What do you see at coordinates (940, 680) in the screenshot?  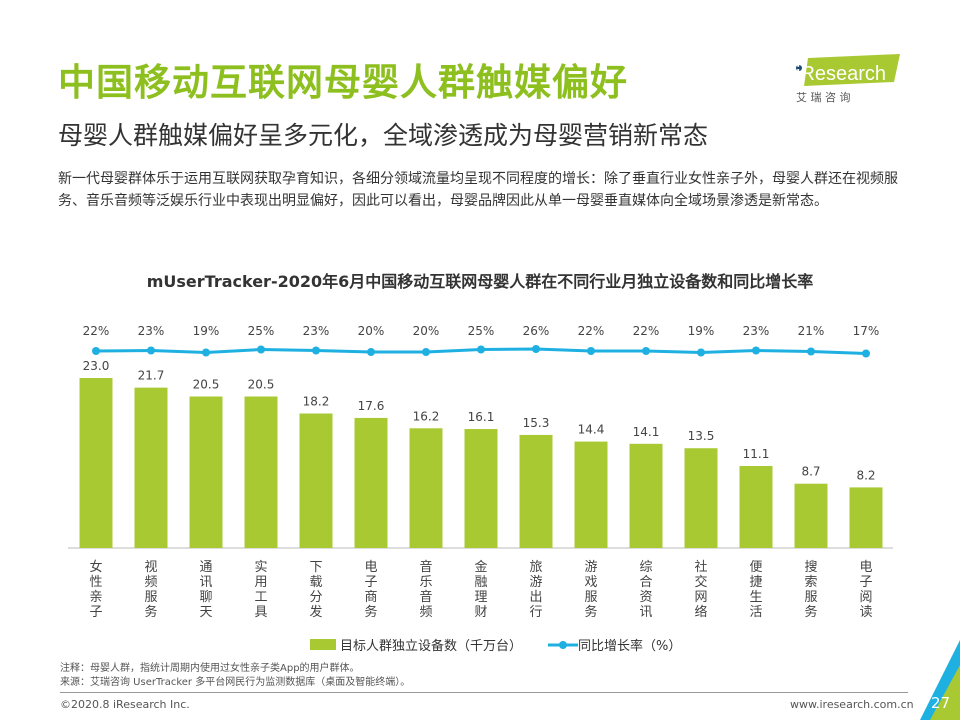 I see `corner-decoration` at bounding box center [940, 680].